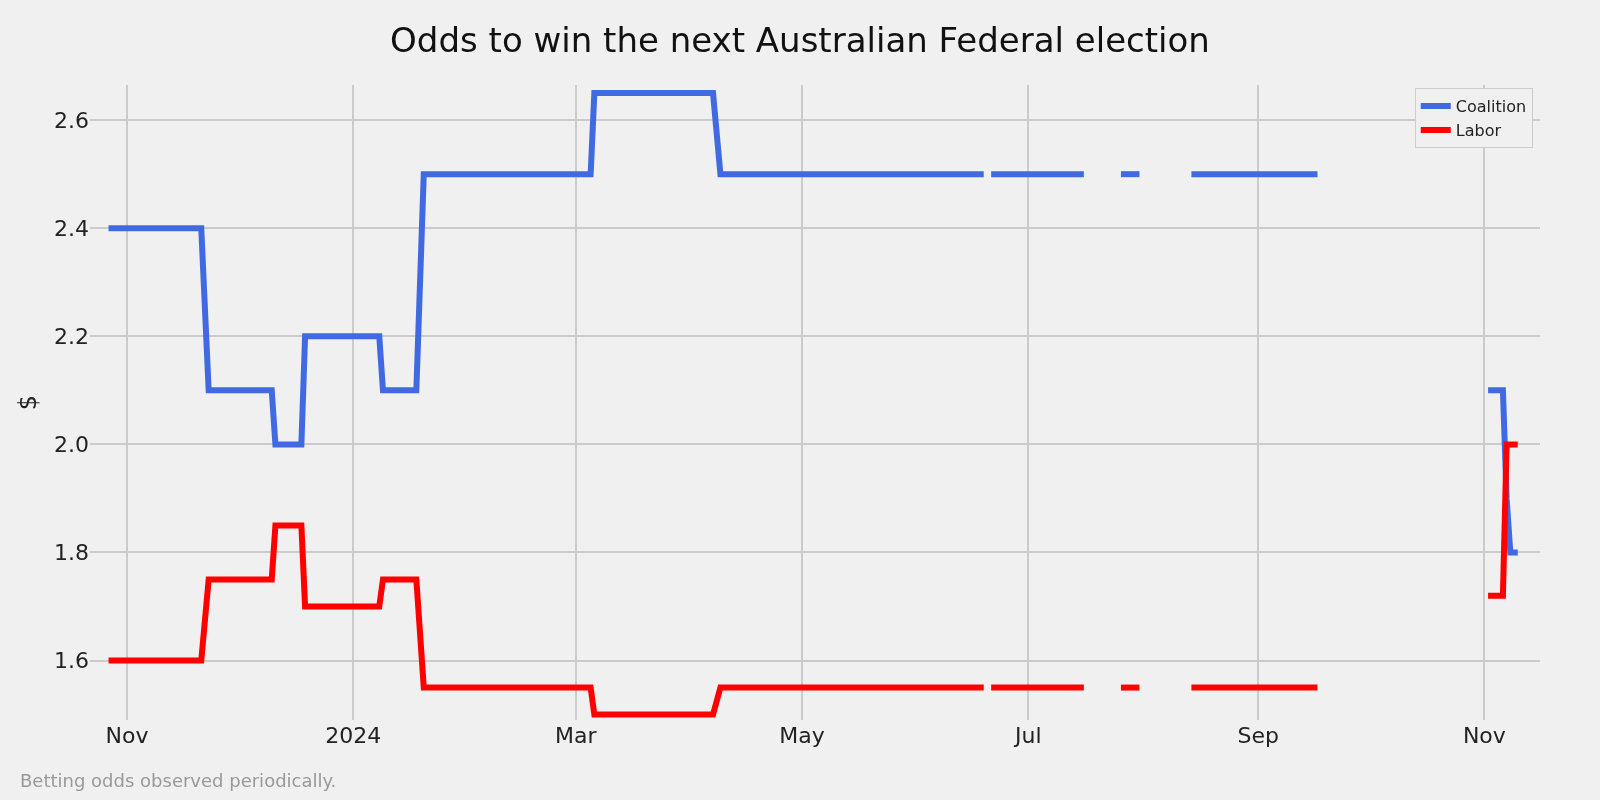  I want to click on y-tick-label: 1.6, so click(71, 661).